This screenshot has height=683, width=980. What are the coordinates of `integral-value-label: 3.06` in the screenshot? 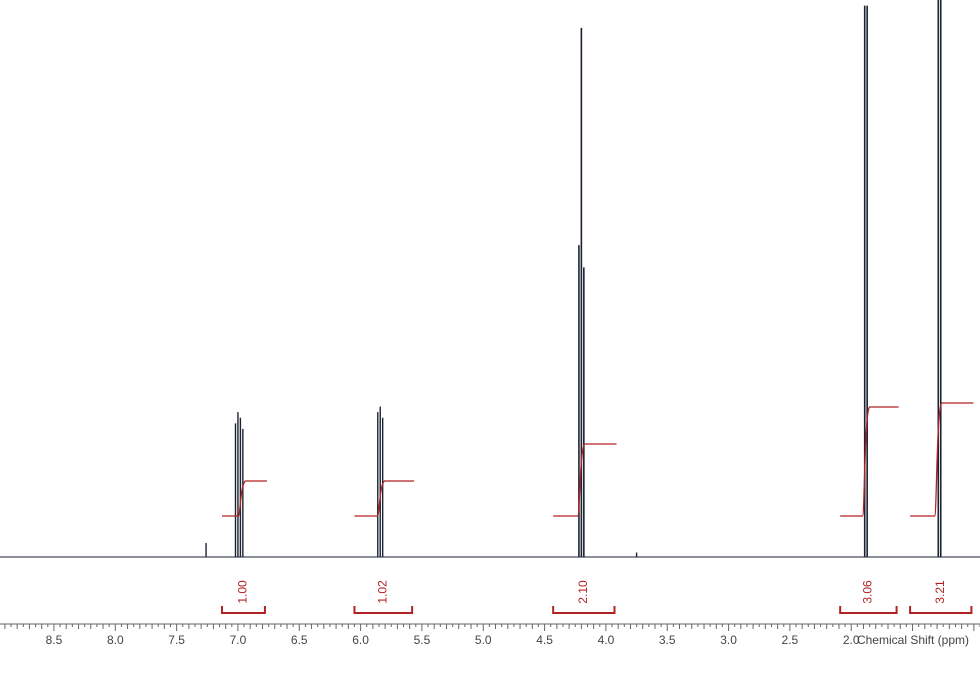 It's located at (868, 592).